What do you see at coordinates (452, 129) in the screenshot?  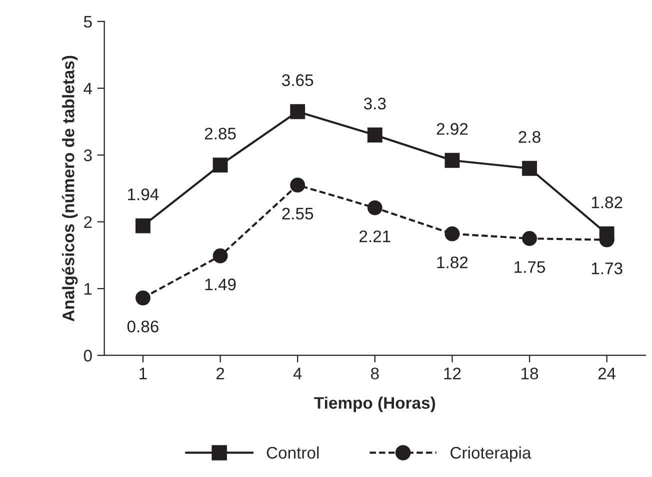 I see `data-label: 2.92` at bounding box center [452, 129].